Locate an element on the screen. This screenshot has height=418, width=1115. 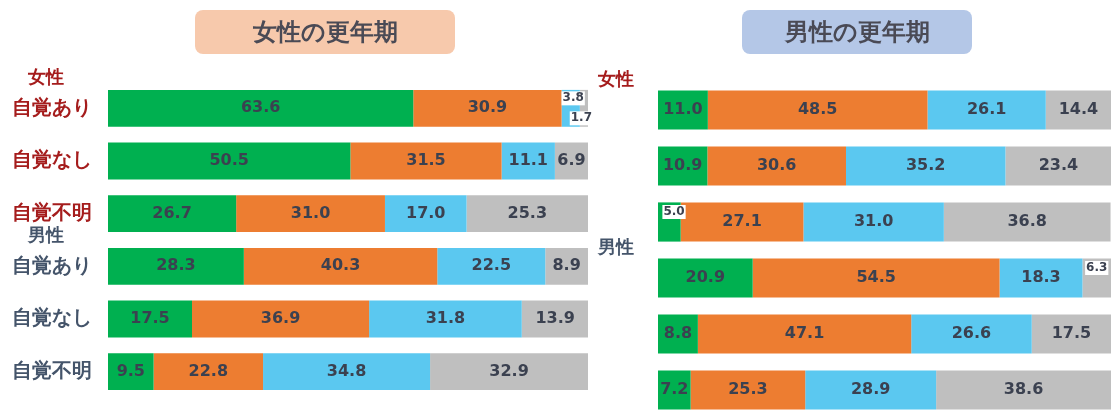
data-label: 36.9 is located at coordinates (280, 318).